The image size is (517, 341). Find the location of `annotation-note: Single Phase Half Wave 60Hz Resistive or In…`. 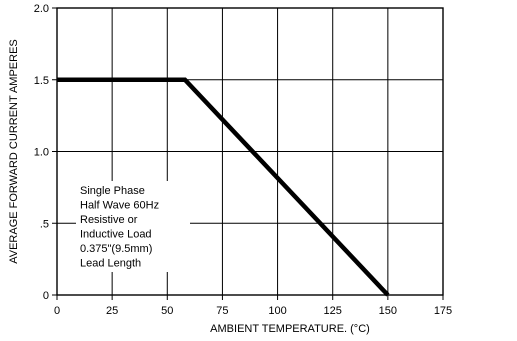

annotation-note: Single Phase Half Wave 60Hz Resistive or In… is located at coordinates (133, 226).